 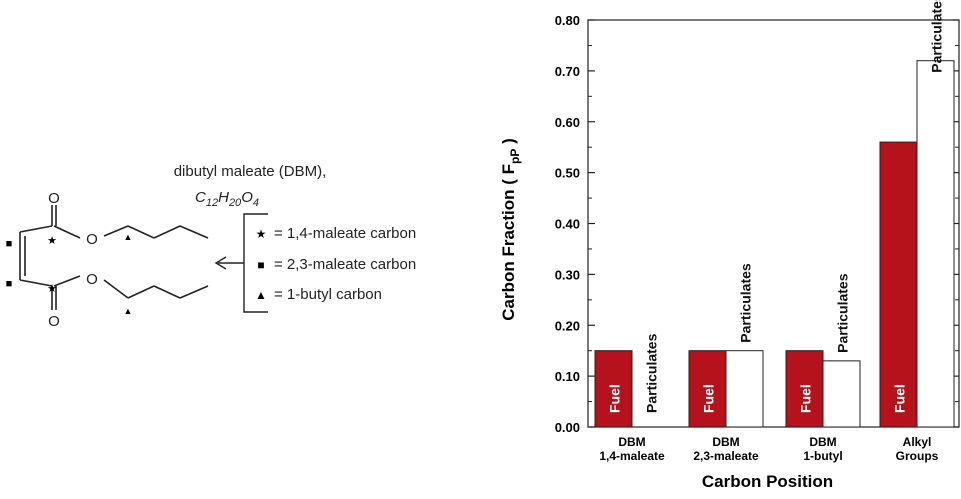 I want to click on star-marker-top: ★, so click(x=52, y=241).